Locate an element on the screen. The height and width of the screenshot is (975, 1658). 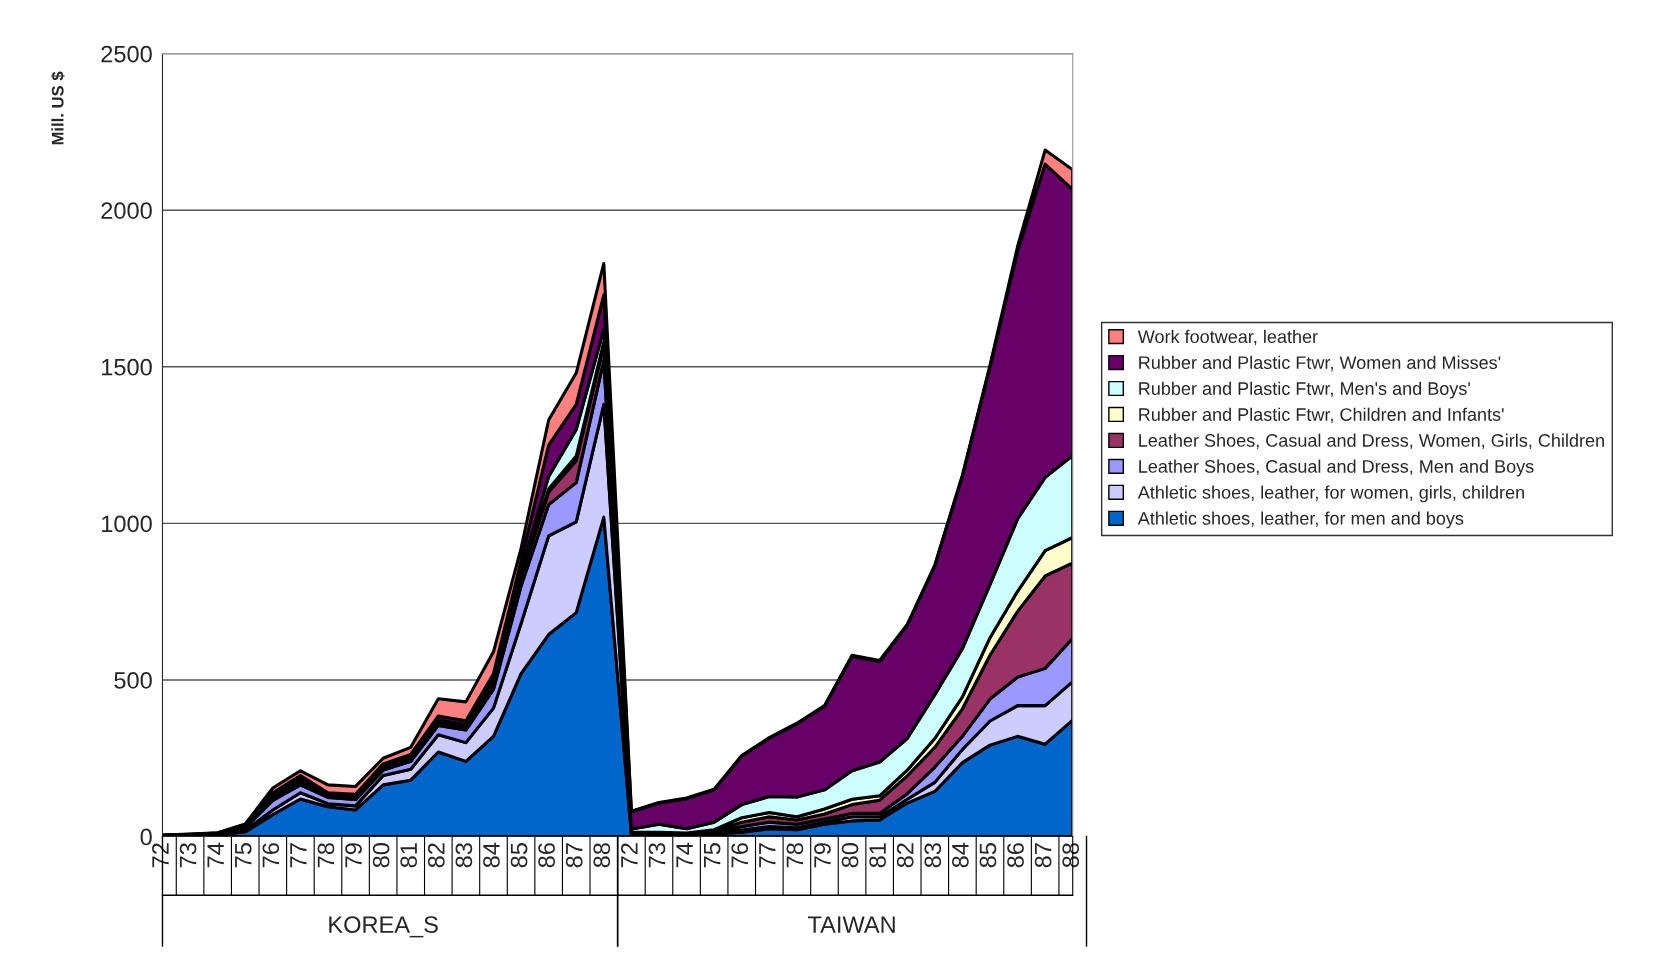
legend-label: Work footwear, leather is located at coordinates (1227, 337).